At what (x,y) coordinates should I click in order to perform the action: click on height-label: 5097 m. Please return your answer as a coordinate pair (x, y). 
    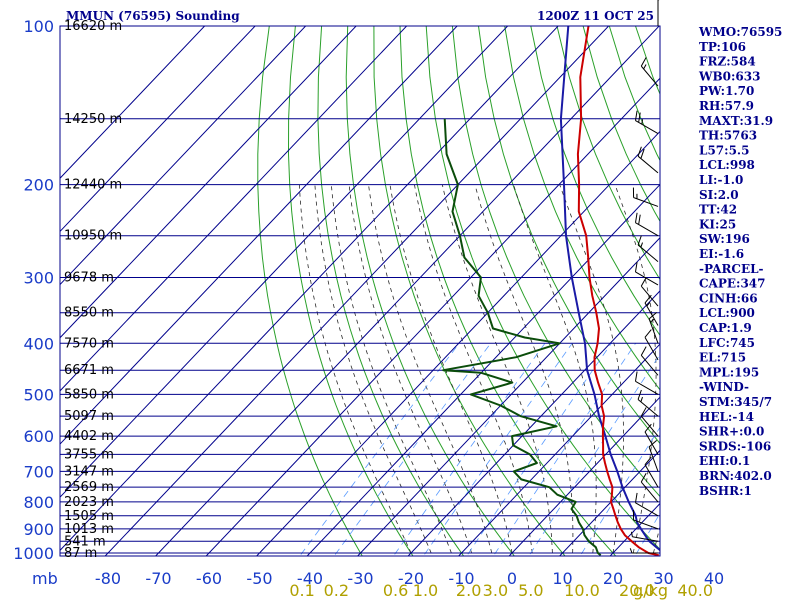
    Looking at the image, I should click on (89, 416).